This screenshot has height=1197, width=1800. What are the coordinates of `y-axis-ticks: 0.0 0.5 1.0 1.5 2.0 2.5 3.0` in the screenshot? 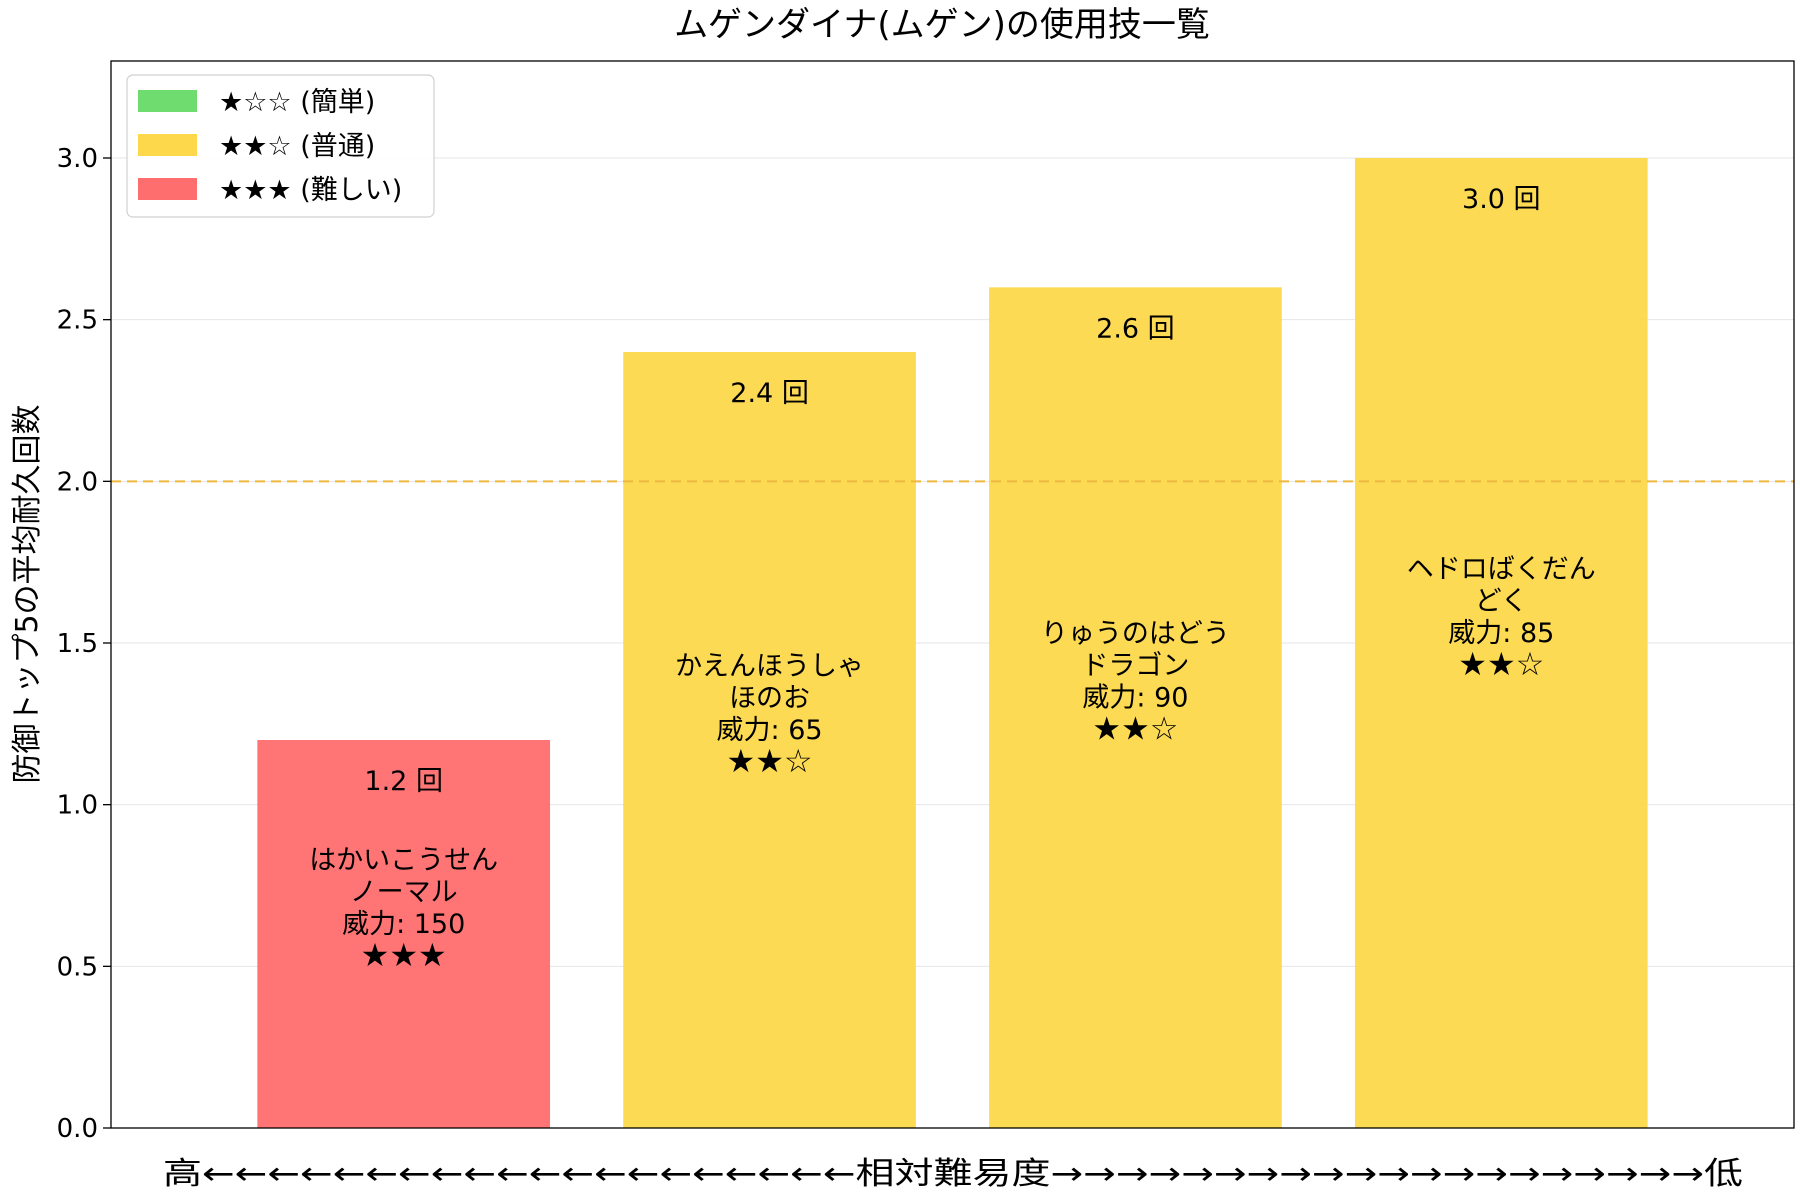 It's located at (84, 644).